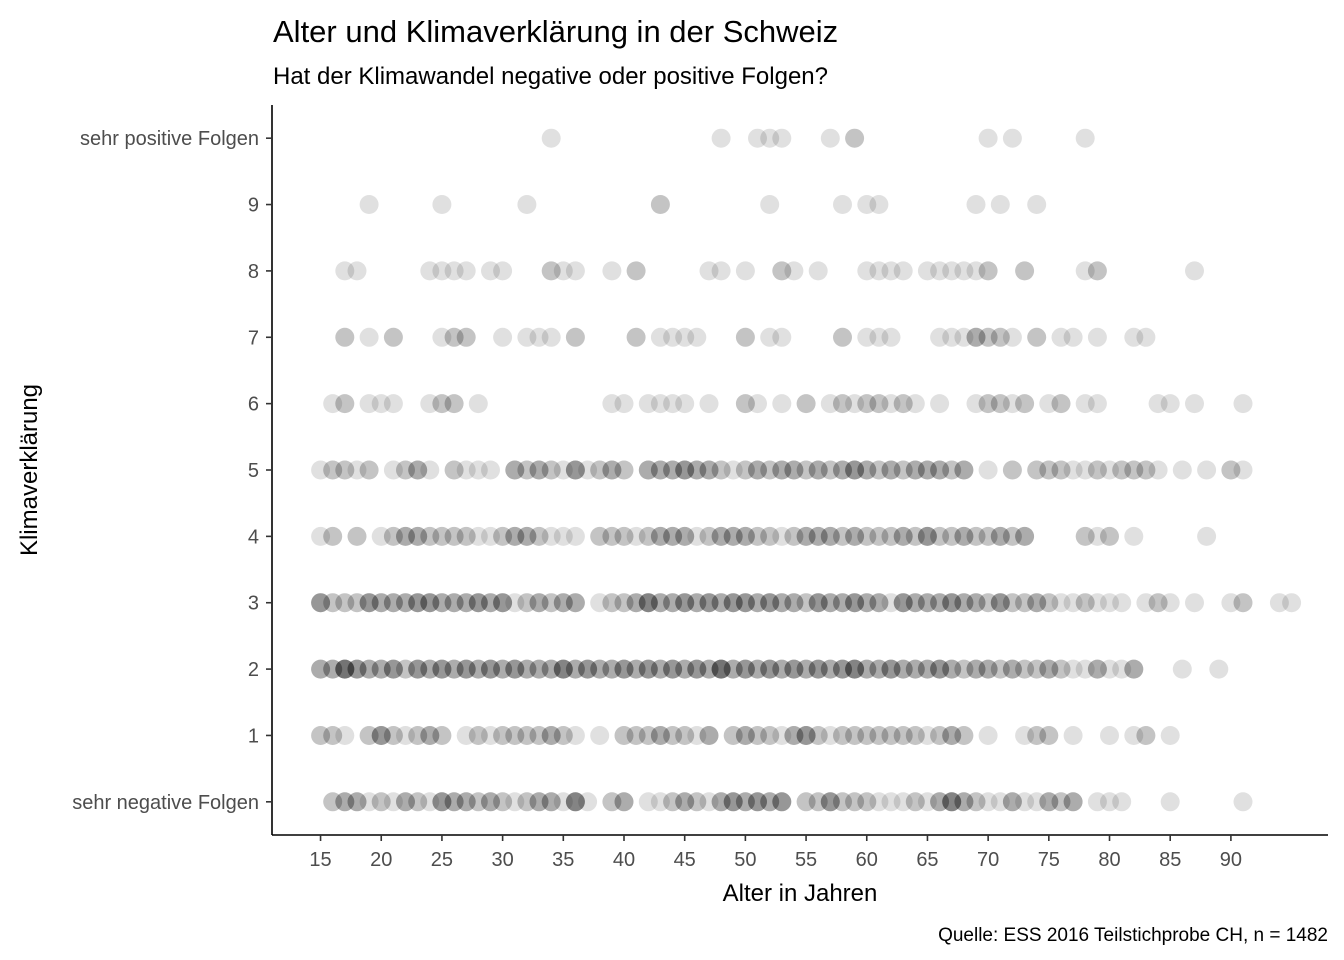  What do you see at coordinates (1109, 860) in the screenshot?
I see `x-tick-label: 80` at bounding box center [1109, 860].